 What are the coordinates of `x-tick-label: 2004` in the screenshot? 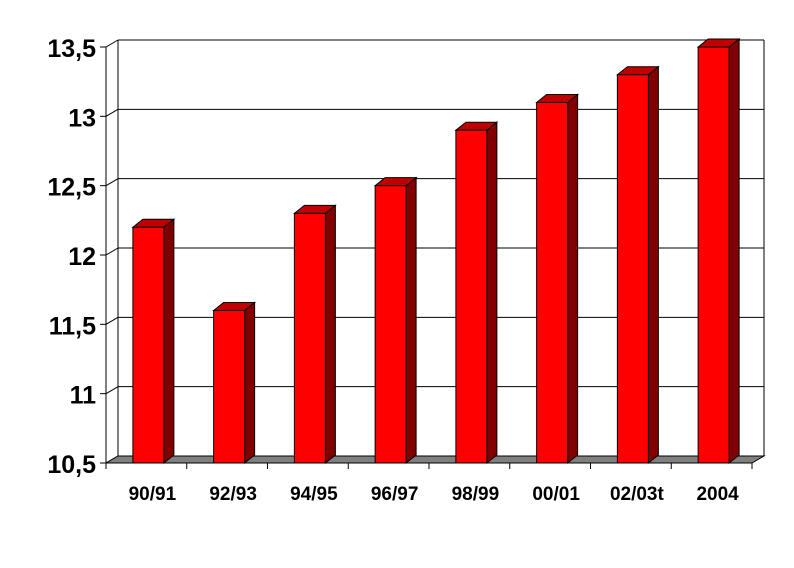 It's located at (717, 494).